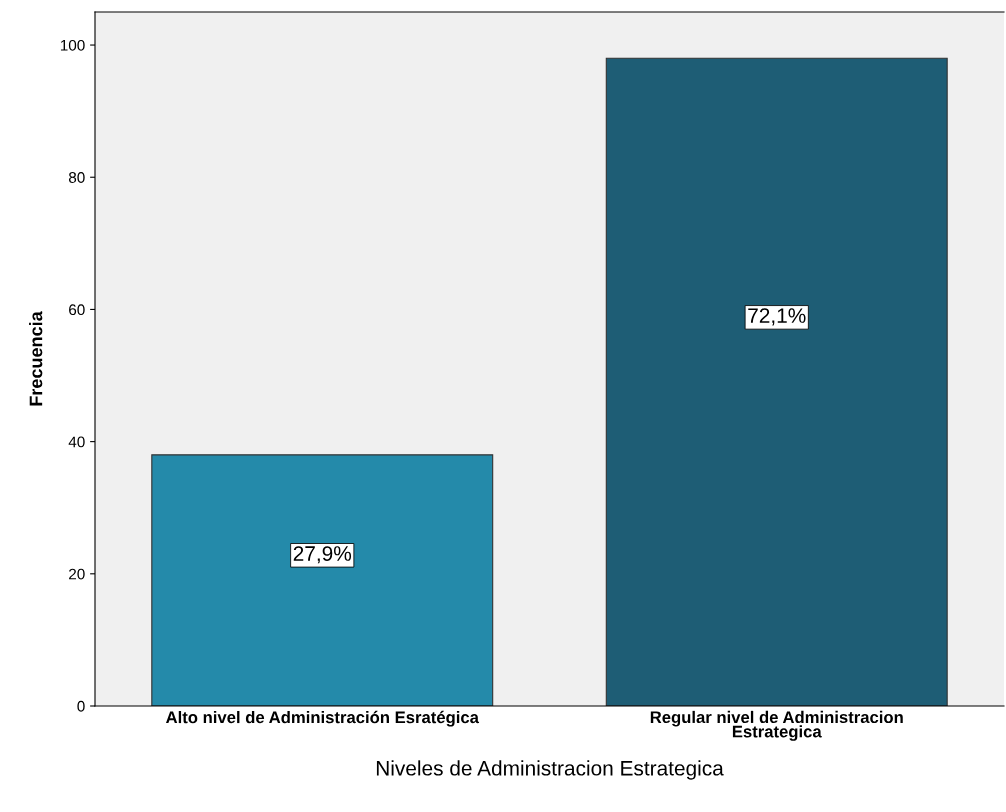 Image resolution: width=1006 pixels, height=812 pixels. I want to click on y-tick-label: 20, so click(77, 574).